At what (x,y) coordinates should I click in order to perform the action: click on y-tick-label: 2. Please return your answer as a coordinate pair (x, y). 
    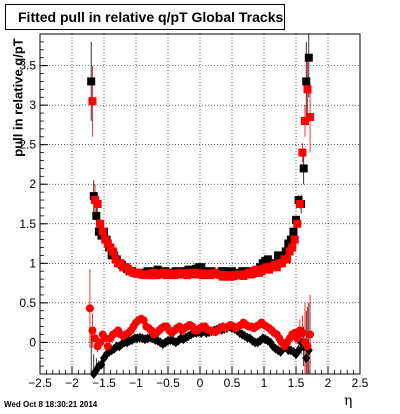
    Looking at the image, I should click on (32, 184).